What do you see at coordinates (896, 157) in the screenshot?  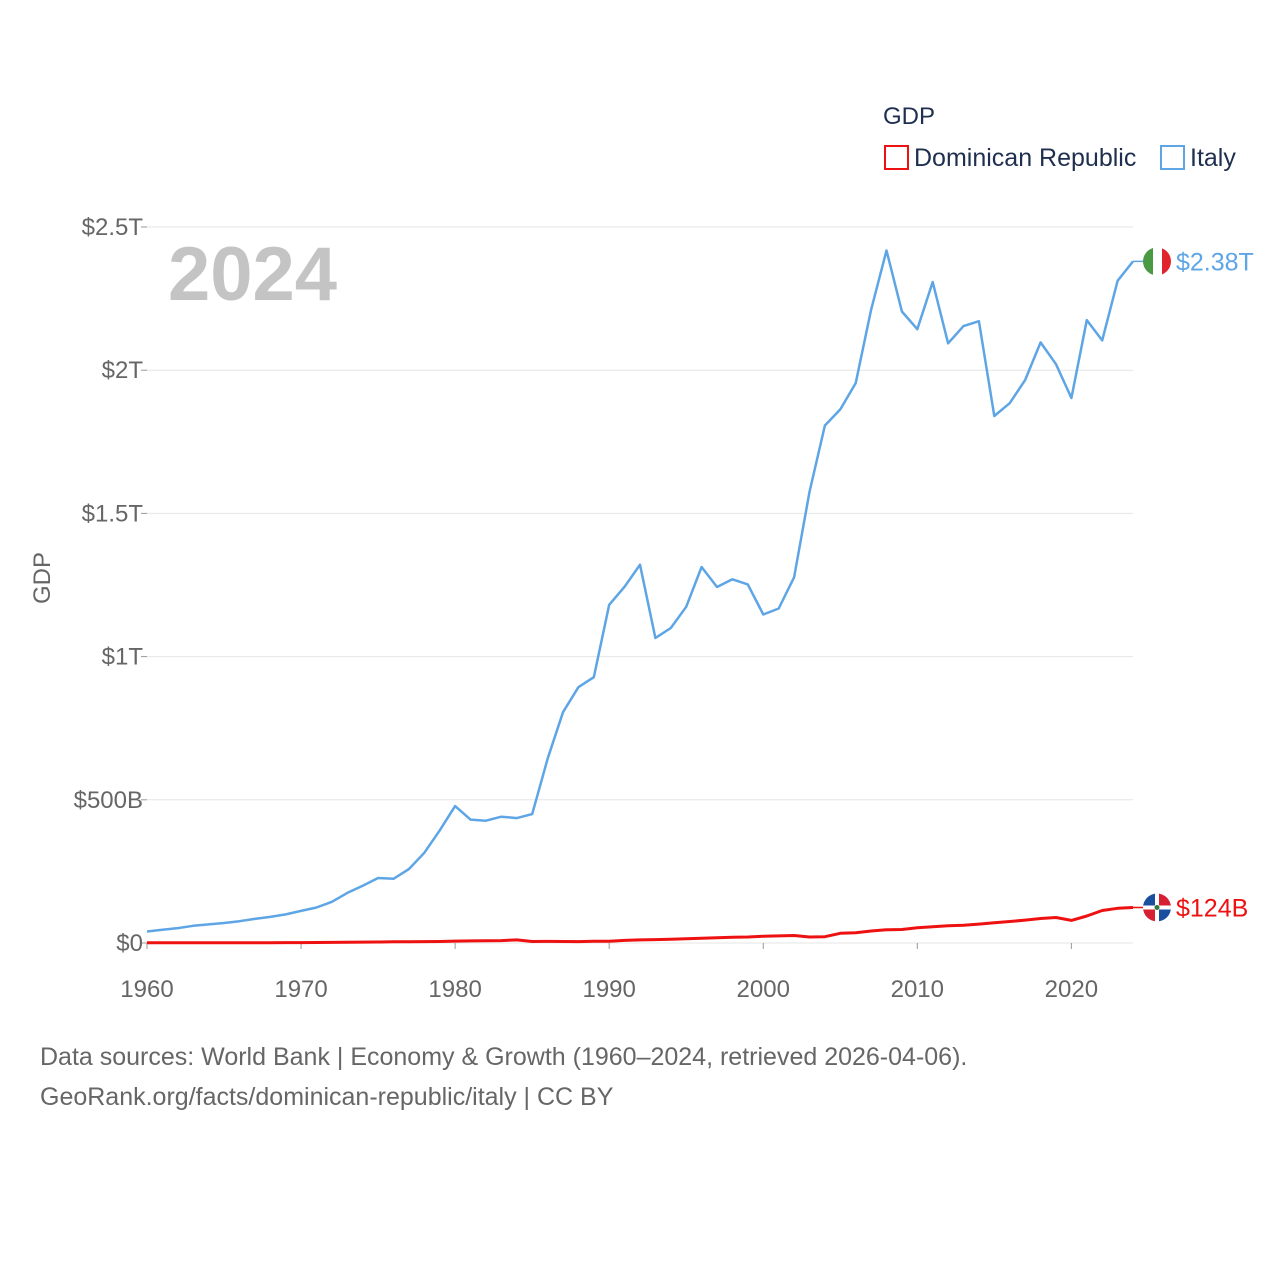 I see `legend-swatch-dominican-republic` at bounding box center [896, 157].